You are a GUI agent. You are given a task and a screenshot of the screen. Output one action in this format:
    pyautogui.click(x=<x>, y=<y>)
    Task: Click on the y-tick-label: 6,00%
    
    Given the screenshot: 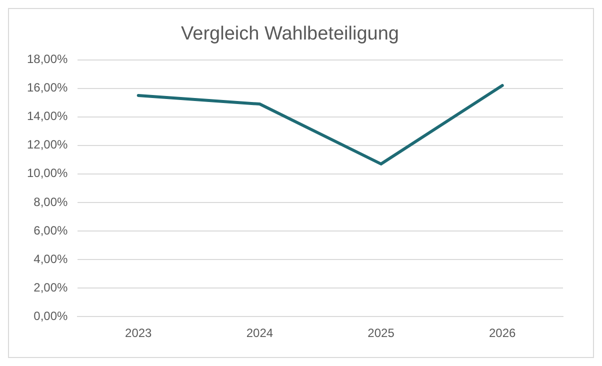 What is the action you would take?
    pyautogui.click(x=51, y=230)
    